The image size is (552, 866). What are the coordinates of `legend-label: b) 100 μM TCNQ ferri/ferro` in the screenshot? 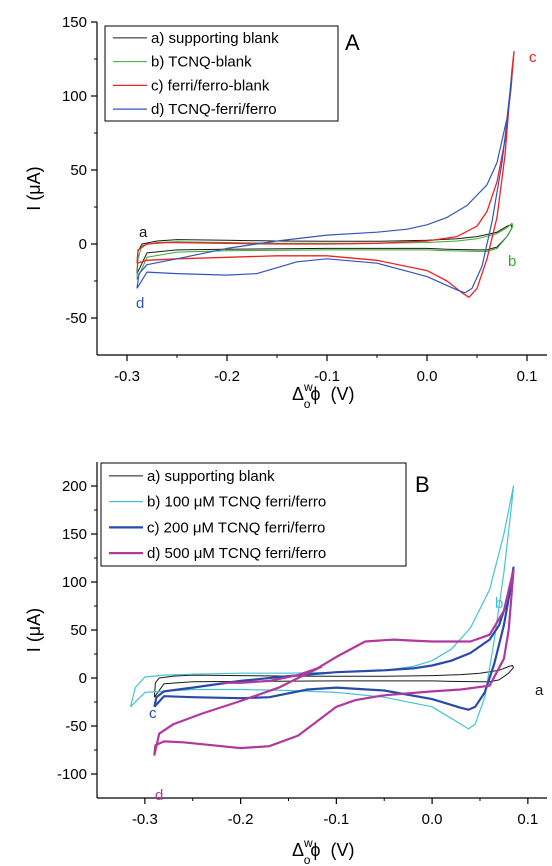 It's located at (236, 502).